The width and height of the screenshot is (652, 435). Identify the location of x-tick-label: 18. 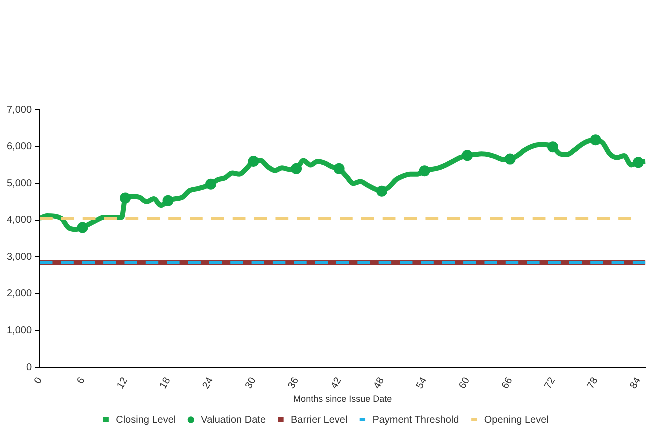
(166, 384).